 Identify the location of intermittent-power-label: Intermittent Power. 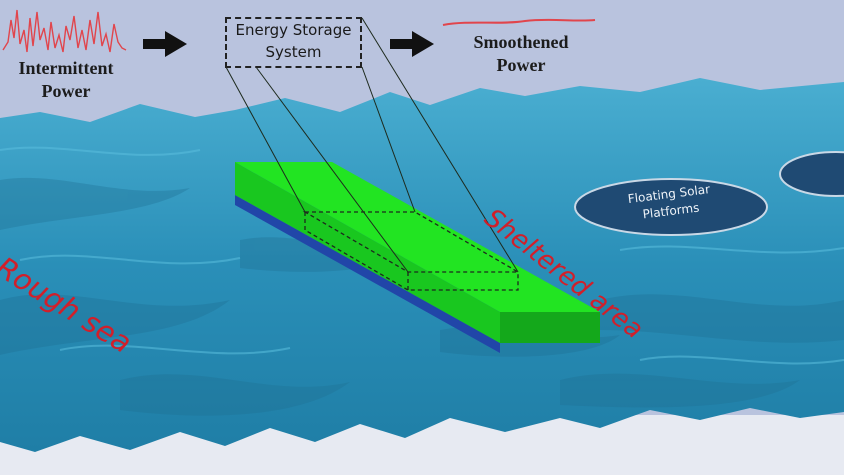
(66, 80).